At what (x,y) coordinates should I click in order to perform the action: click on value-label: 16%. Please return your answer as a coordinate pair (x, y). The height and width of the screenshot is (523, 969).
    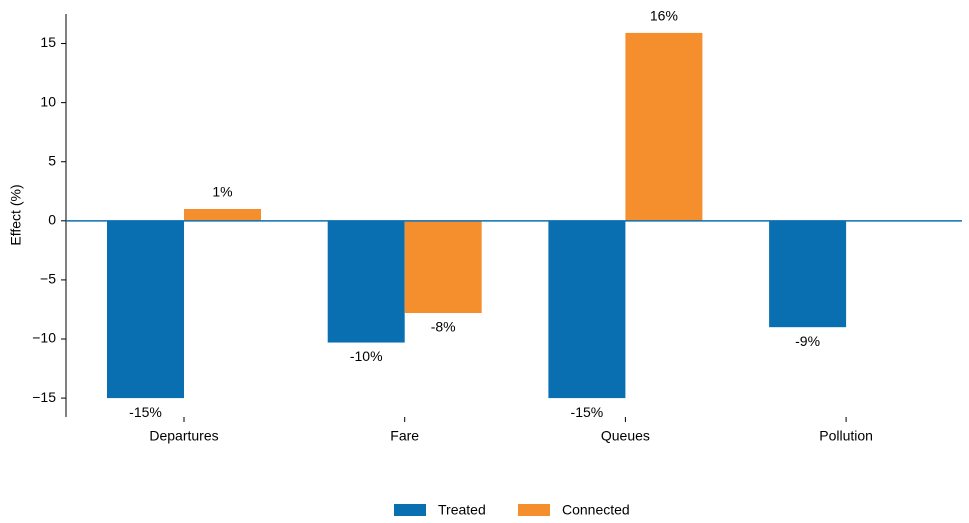
    Looking at the image, I should click on (664, 16).